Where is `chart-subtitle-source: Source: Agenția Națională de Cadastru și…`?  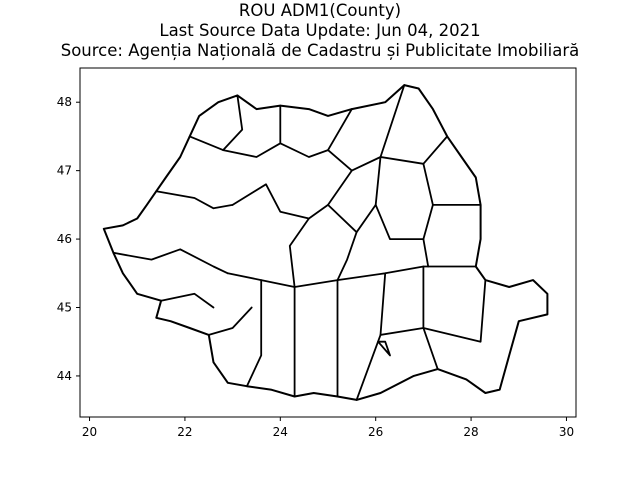 chart-subtitle-source: Source: Agenția Națională de Cadastru și… is located at coordinates (320, 50).